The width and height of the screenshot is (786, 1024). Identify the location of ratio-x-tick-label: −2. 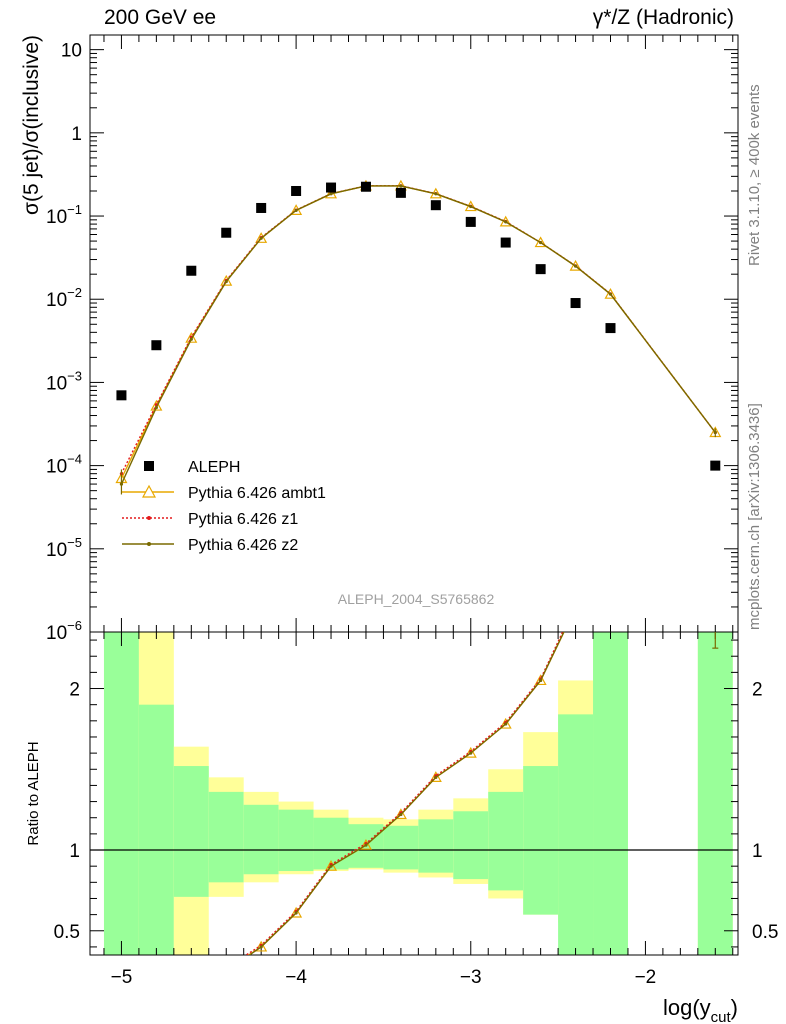
(646, 977).